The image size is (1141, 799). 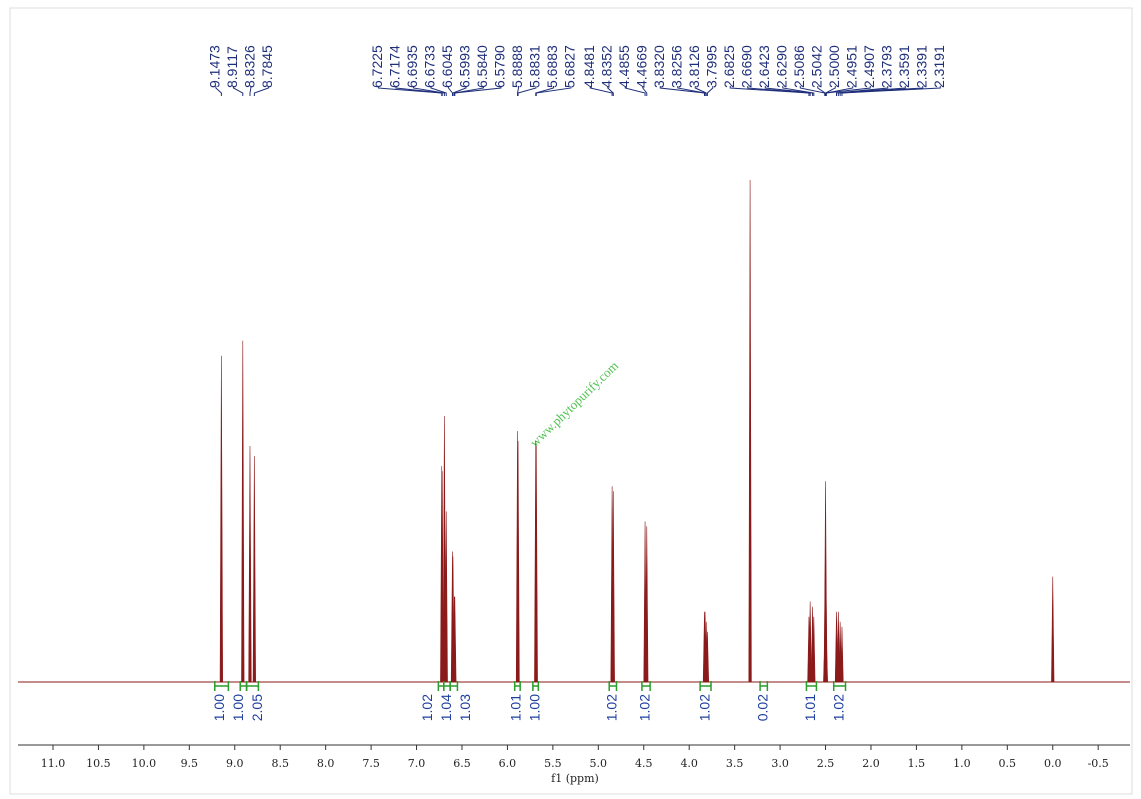 What do you see at coordinates (215, 66) in the screenshot?
I see `peak-label: 9.1473` at bounding box center [215, 66].